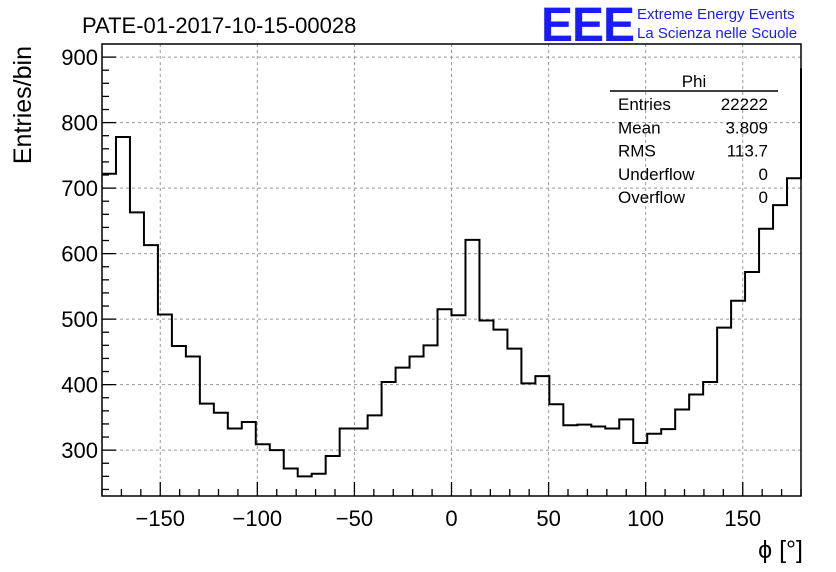 Image resolution: width=836 pixels, height=572 pixels. Describe the element at coordinates (451, 518) in the screenshot. I see `x-tick-label: 0` at that location.